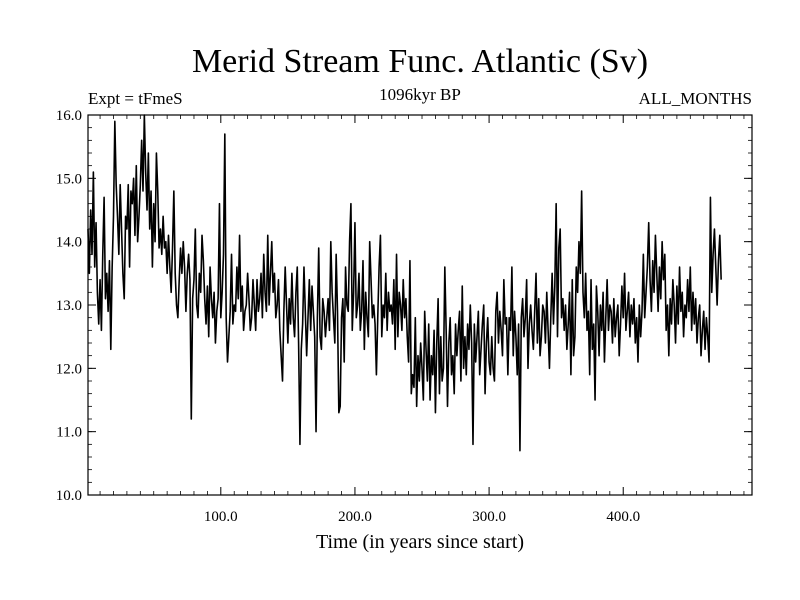 The image size is (800, 600). What do you see at coordinates (695, 98) in the screenshot?
I see `months-label: ALL_MONTHS` at bounding box center [695, 98].